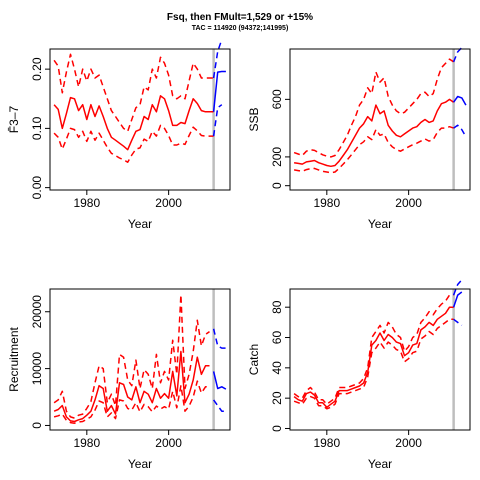 Image resolution: width=480 pixels, height=480 pixels. Describe the element at coordinates (240, 28) in the screenshot. I see `figure-subtitle: TAC = 114920 (94372;141995)` at that location.